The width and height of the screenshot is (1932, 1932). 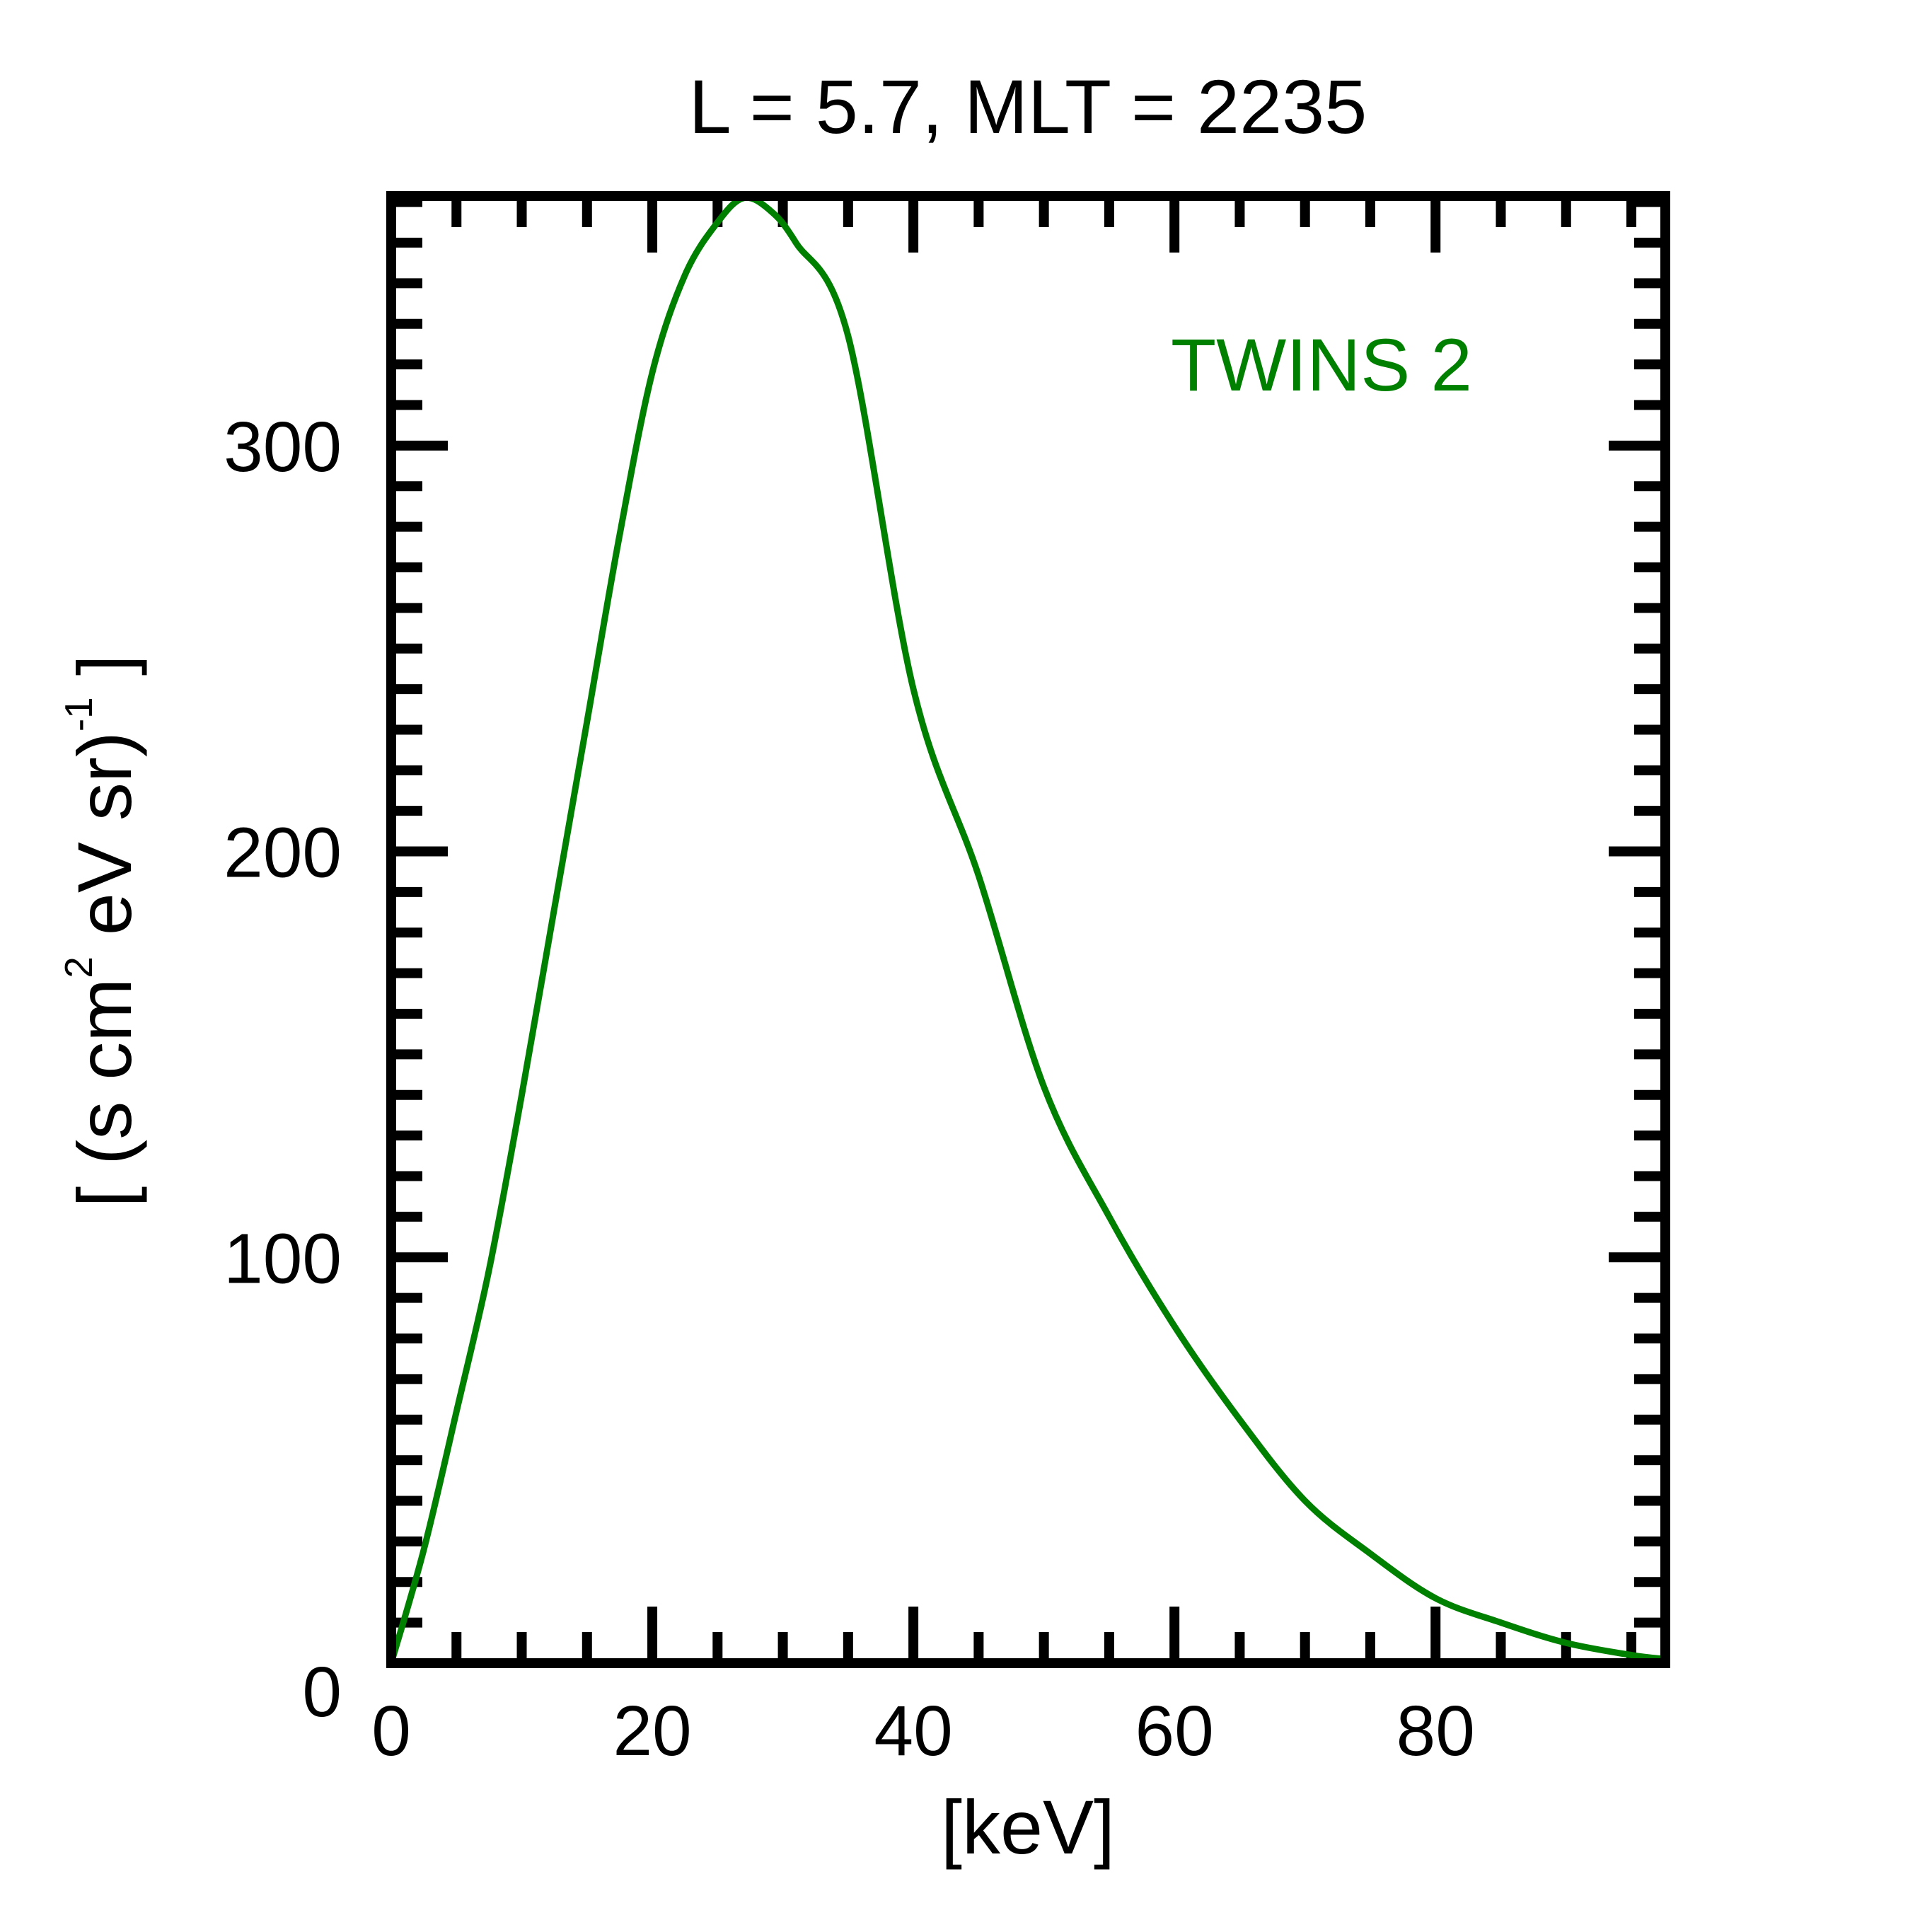 What do you see at coordinates (283, 1258) in the screenshot?
I see `y-tick-label: 100` at bounding box center [283, 1258].